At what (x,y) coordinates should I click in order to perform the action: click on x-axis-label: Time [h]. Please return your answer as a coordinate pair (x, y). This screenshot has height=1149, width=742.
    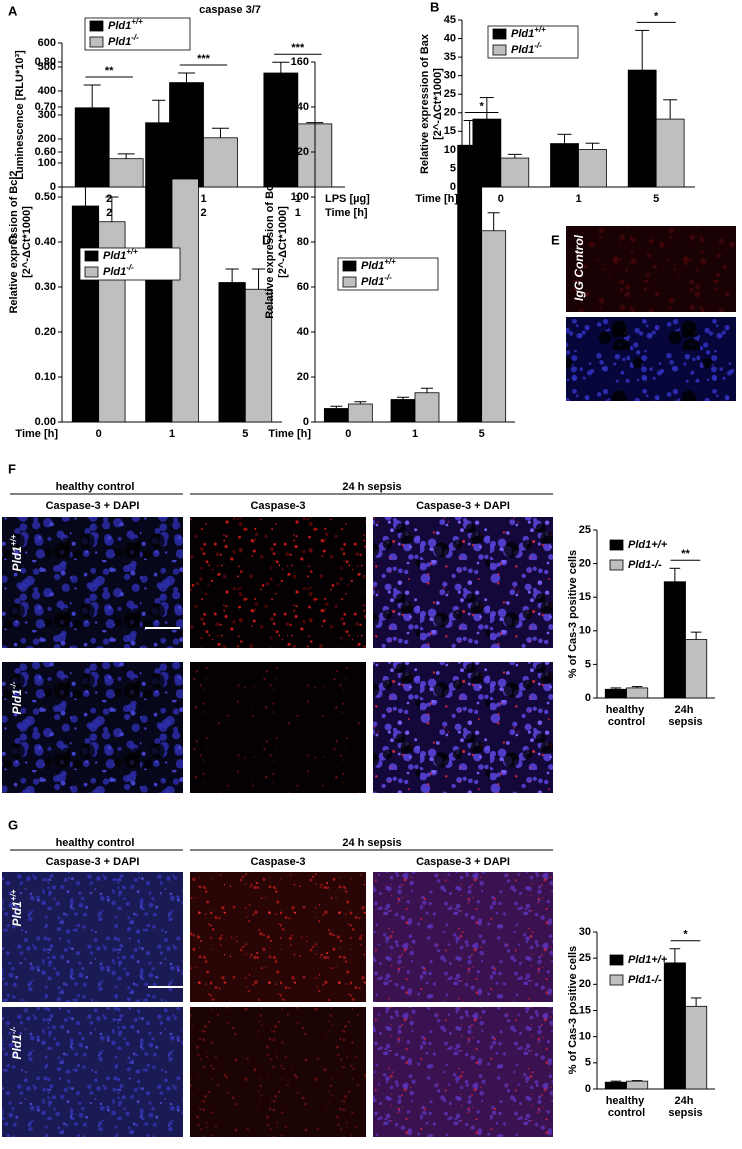
    Looking at the image, I should click on (36, 434).